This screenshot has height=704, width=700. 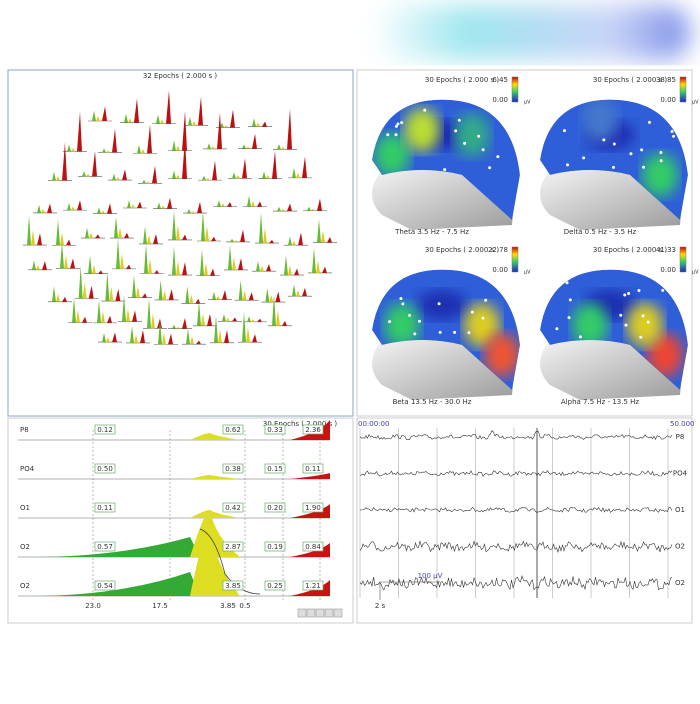 I want to click on panel-title: 32 Epochs ( 2.000 s ), so click(x=180, y=76).